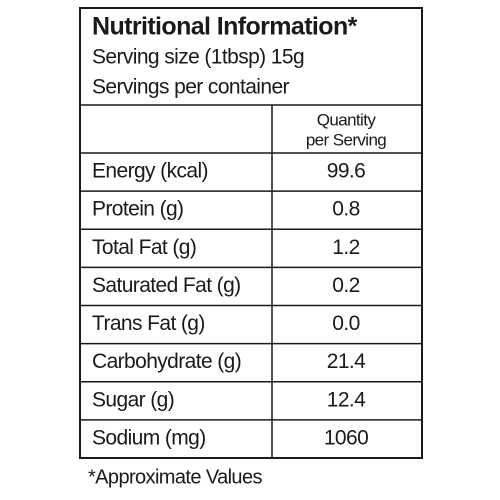  I want to click on column-header: per Serving, so click(346, 139).